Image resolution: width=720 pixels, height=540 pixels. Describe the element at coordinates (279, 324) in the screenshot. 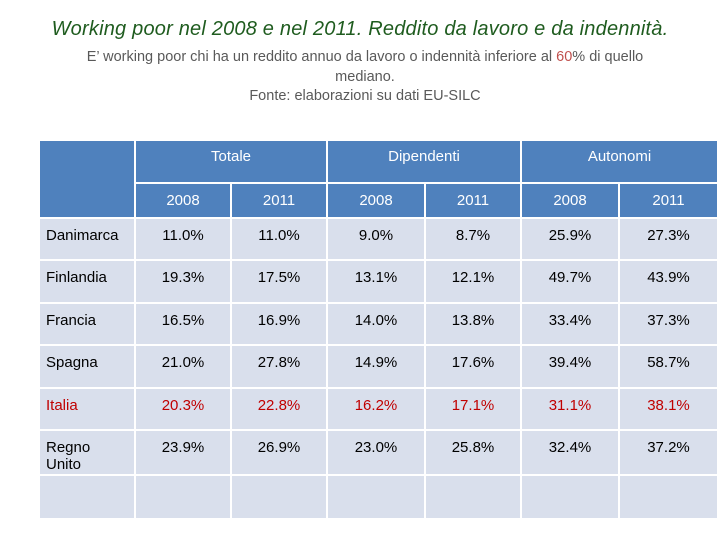

I see `value-cell: 16.9%` at that location.